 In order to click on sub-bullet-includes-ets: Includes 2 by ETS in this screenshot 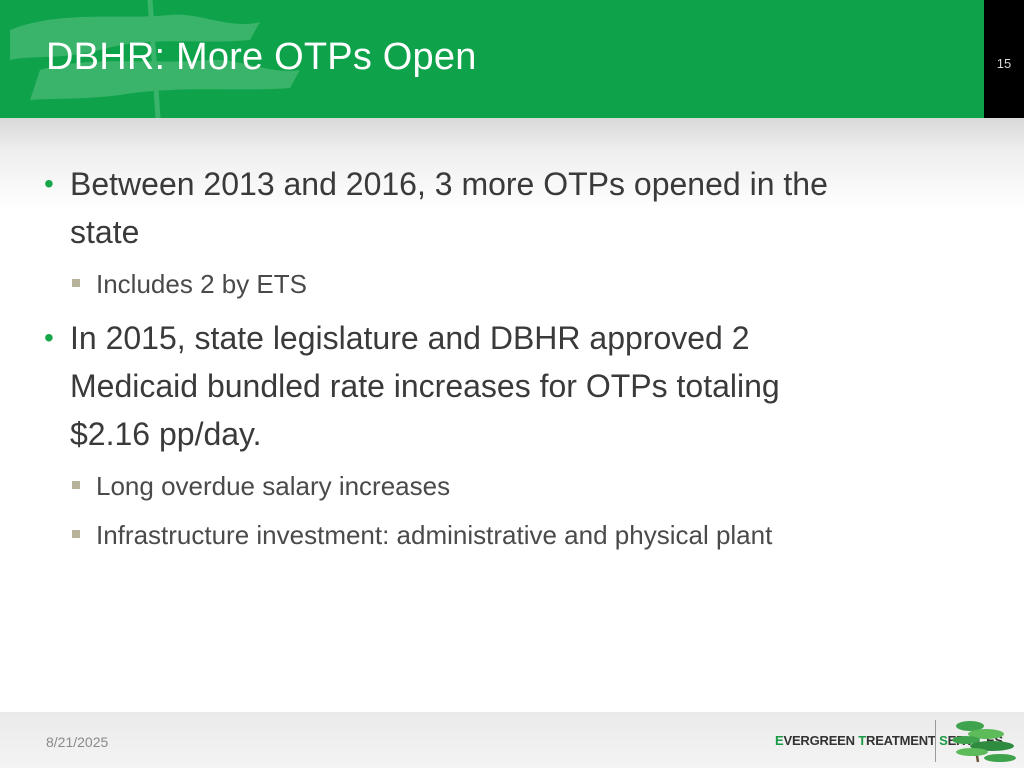, I will do `click(189, 284)`.